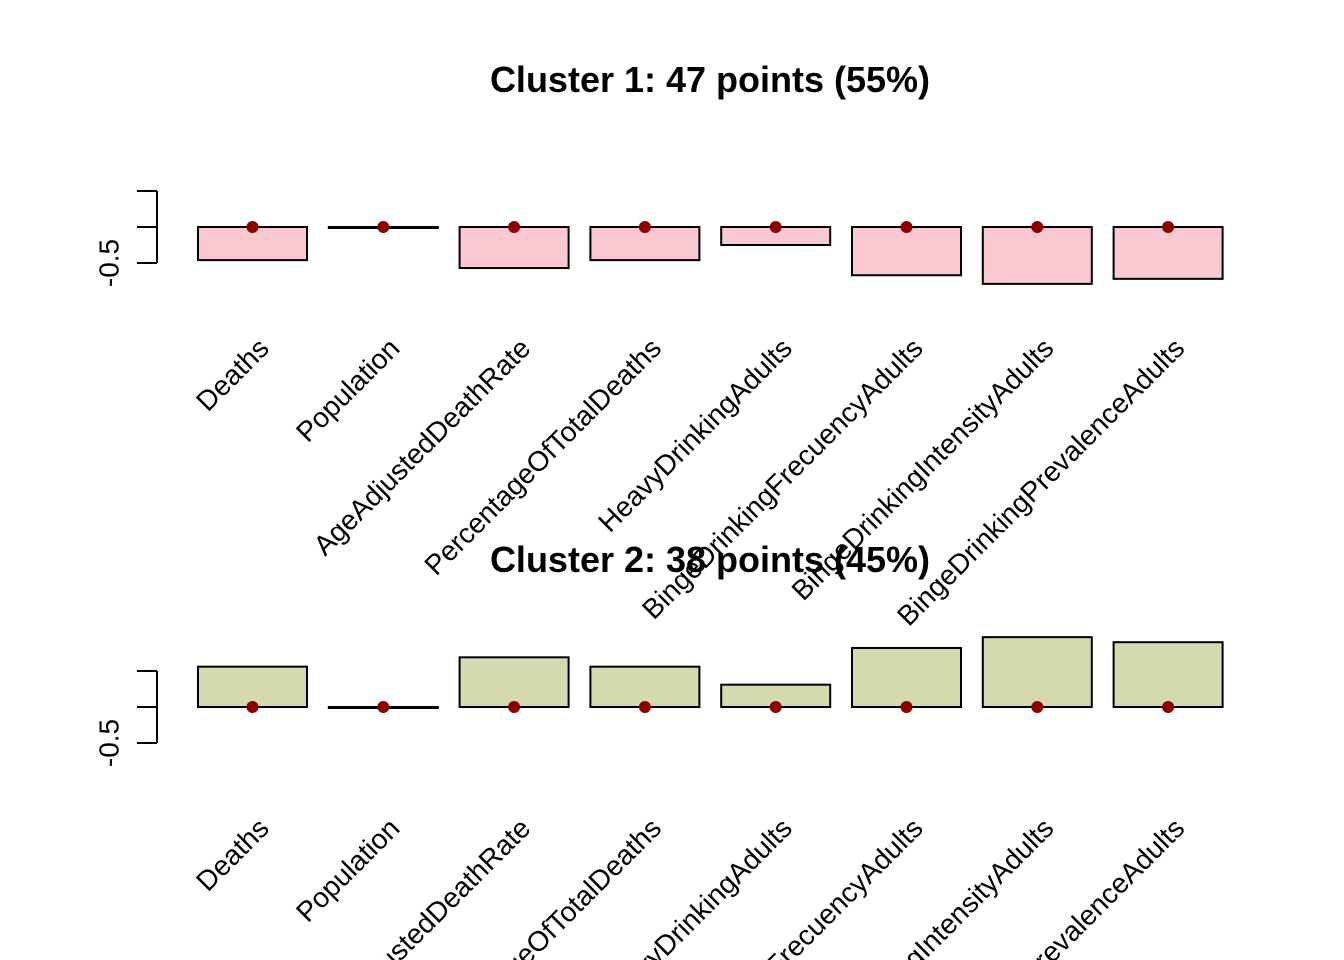 This screenshot has height=960, width=1344. I want to click on chart-title: Cluster 2: 38 points (45%), so click(710, 559).